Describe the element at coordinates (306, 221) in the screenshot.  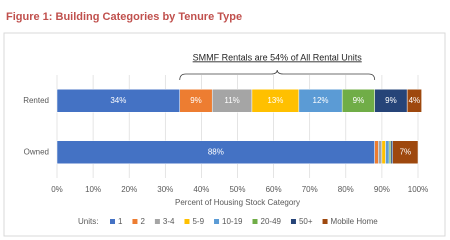
I see `legend-label: 50+` at that location.